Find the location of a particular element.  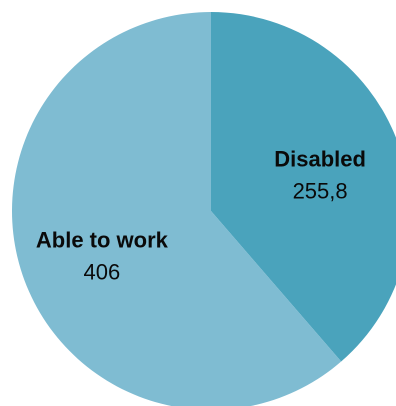

slice-value-label: 255,8 is located at coordinates (320, 190).